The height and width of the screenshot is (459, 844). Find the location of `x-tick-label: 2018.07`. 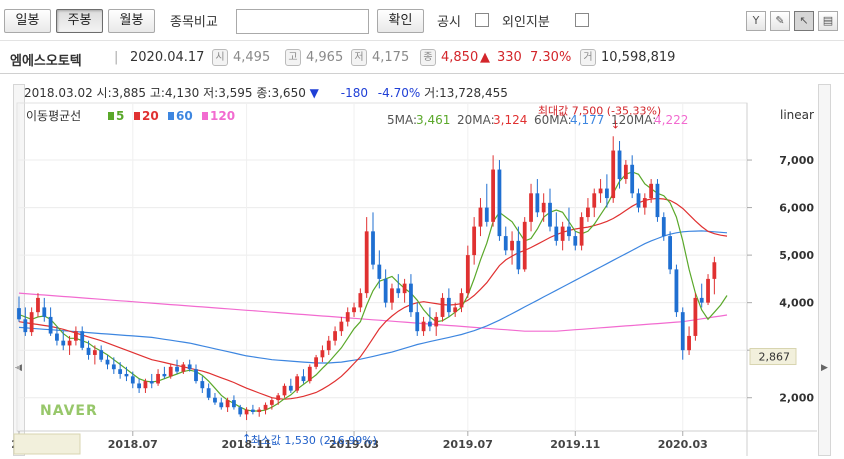

x-tick-label: 2018.07 is located at coordinates (133, 444).